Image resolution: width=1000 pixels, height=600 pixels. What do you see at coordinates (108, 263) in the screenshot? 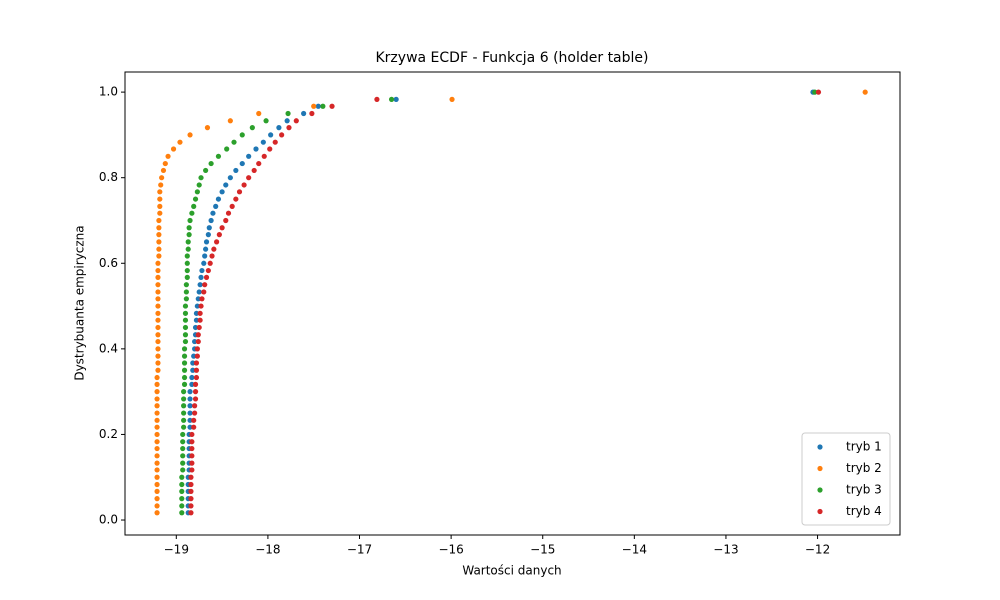
I see `y-tick-label: 0.6` at bounding box center [108, 263].